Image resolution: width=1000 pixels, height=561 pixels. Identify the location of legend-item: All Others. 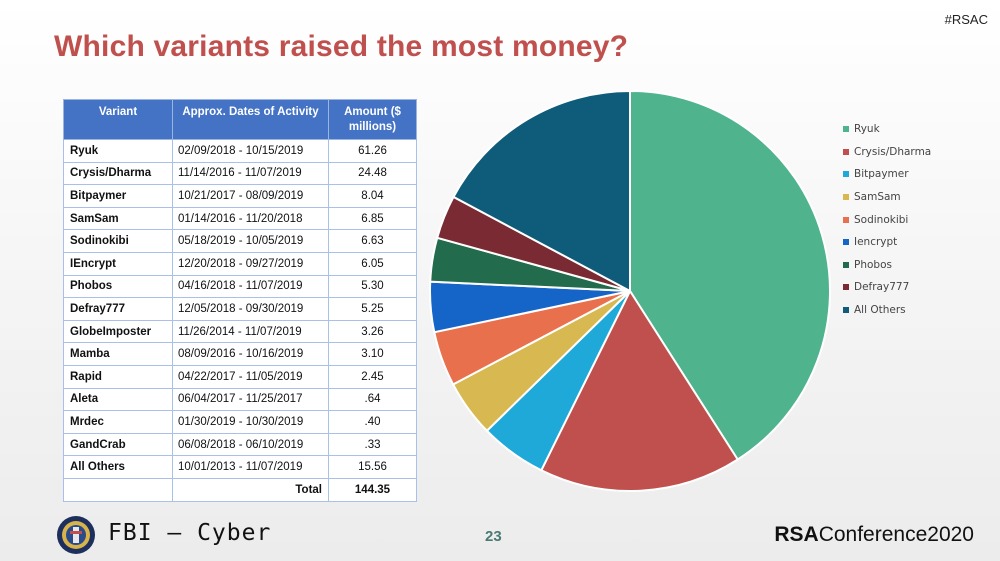
(887, 310).